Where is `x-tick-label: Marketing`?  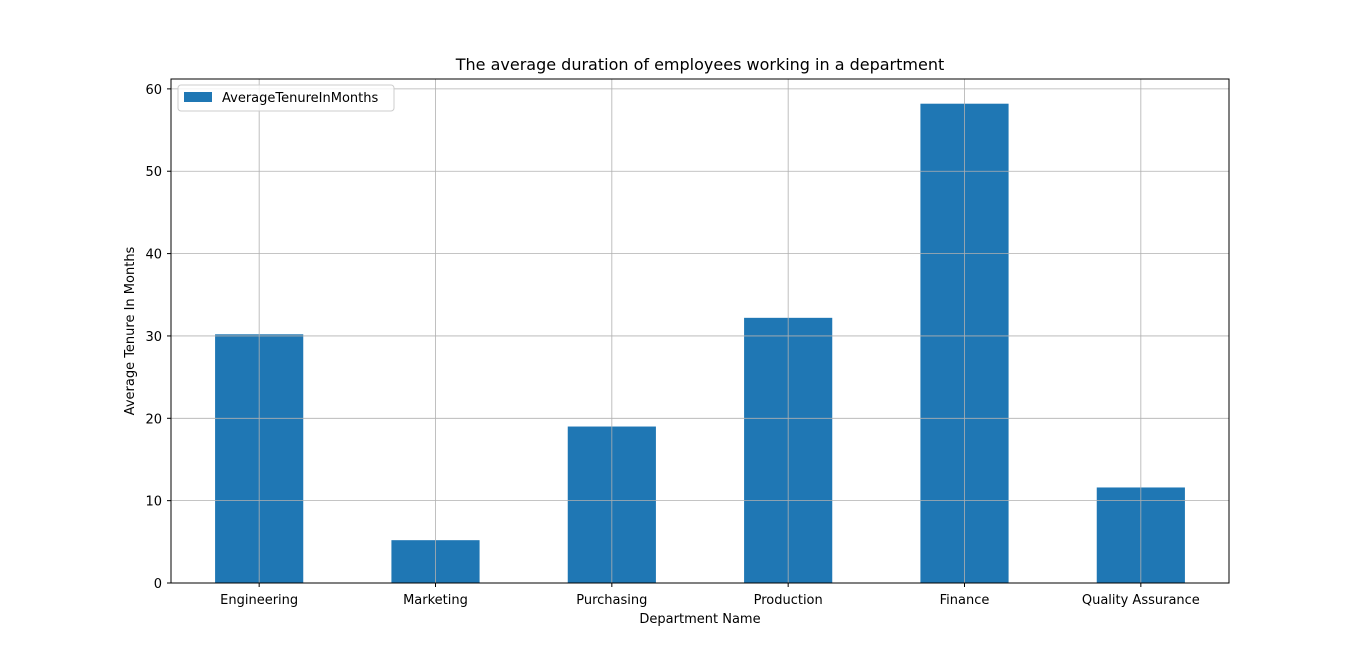 x-tick-label: Marketing is located at coordinates (435, 600).